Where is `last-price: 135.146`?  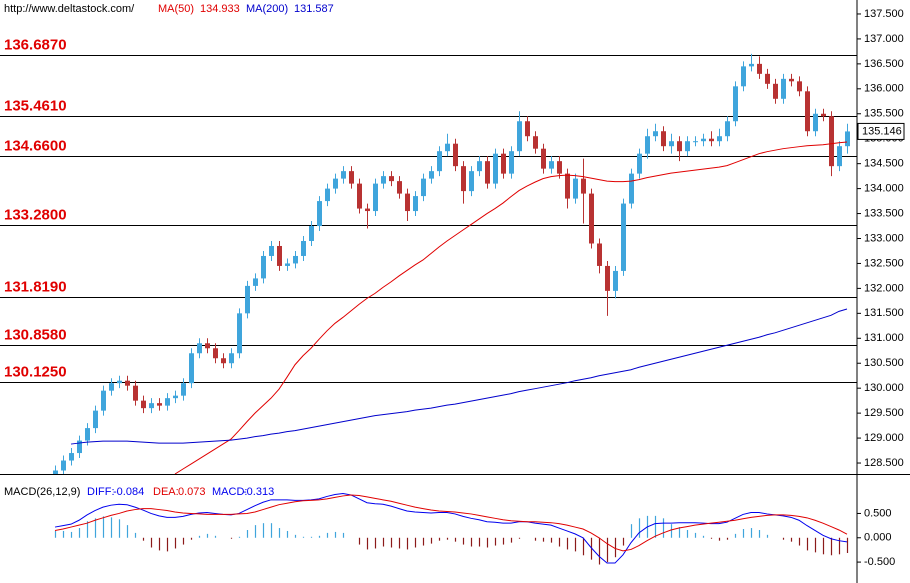 last-price: 135.146 is located at coordinates (882, 131).